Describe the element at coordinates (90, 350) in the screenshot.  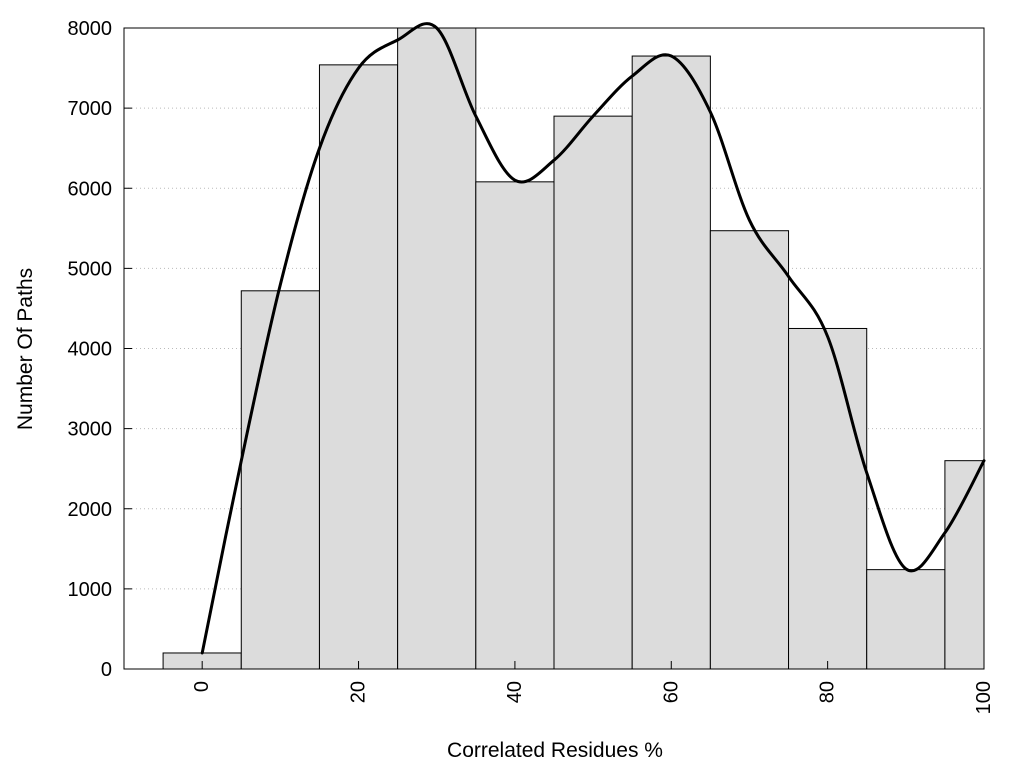
I see `y-tick-label: 4000` at that location.